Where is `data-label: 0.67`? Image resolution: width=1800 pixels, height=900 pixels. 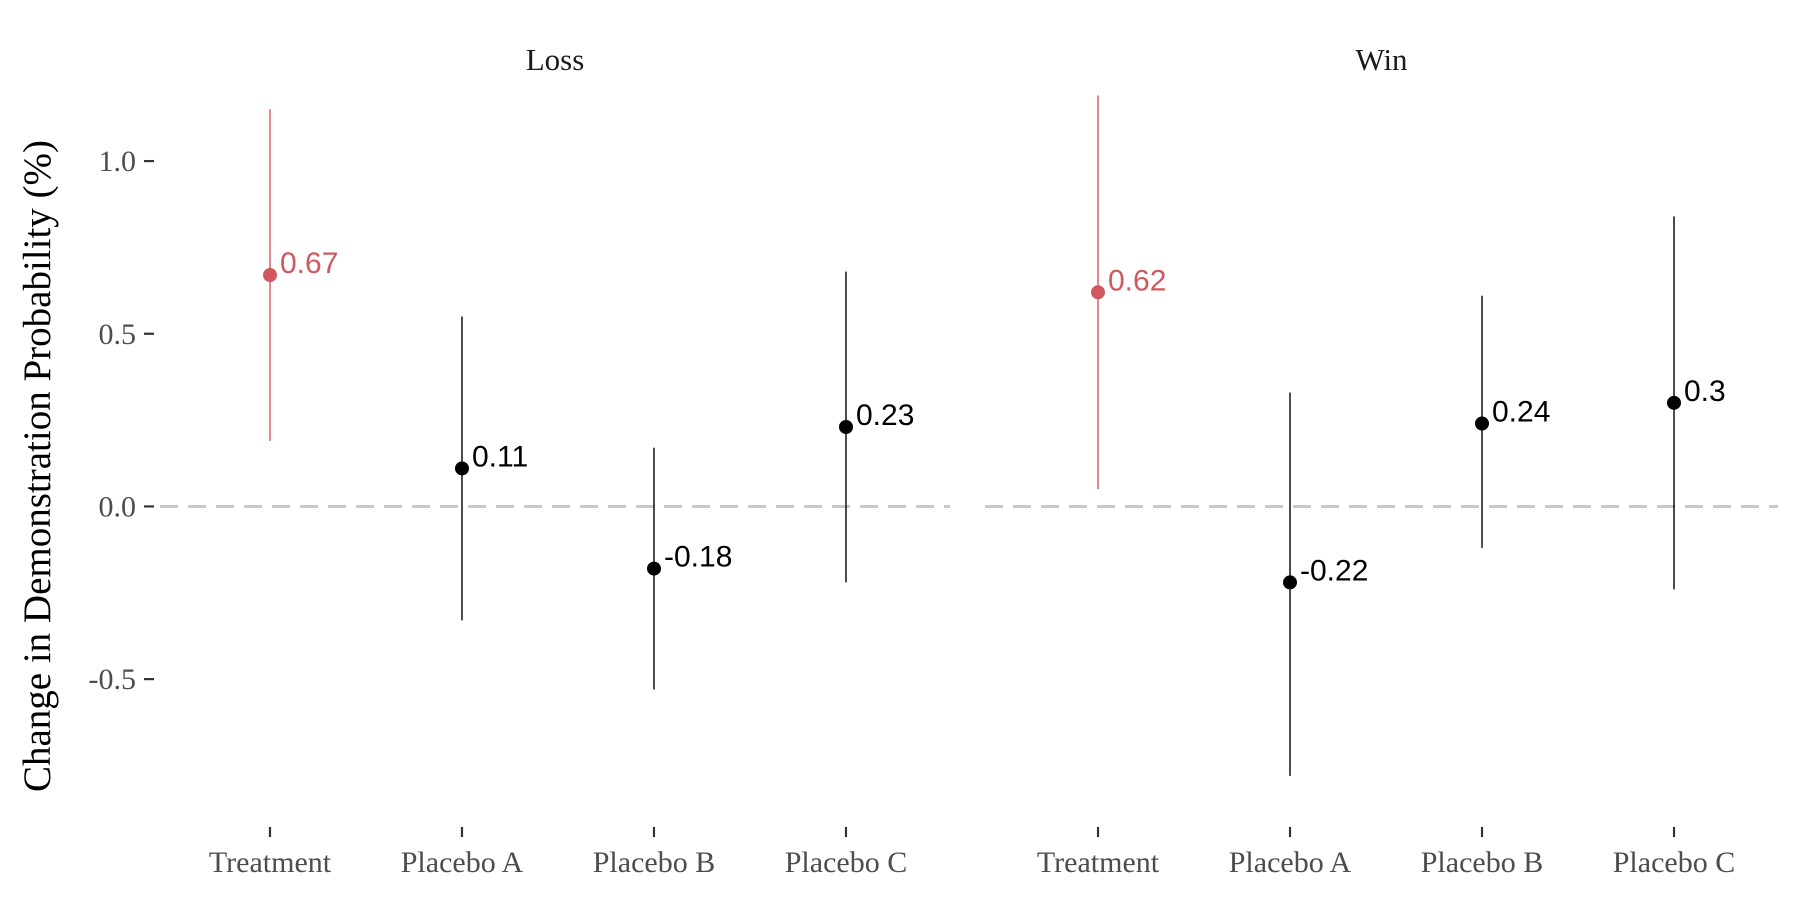
data-label: 0.67 is located at coordinates (309, 263).